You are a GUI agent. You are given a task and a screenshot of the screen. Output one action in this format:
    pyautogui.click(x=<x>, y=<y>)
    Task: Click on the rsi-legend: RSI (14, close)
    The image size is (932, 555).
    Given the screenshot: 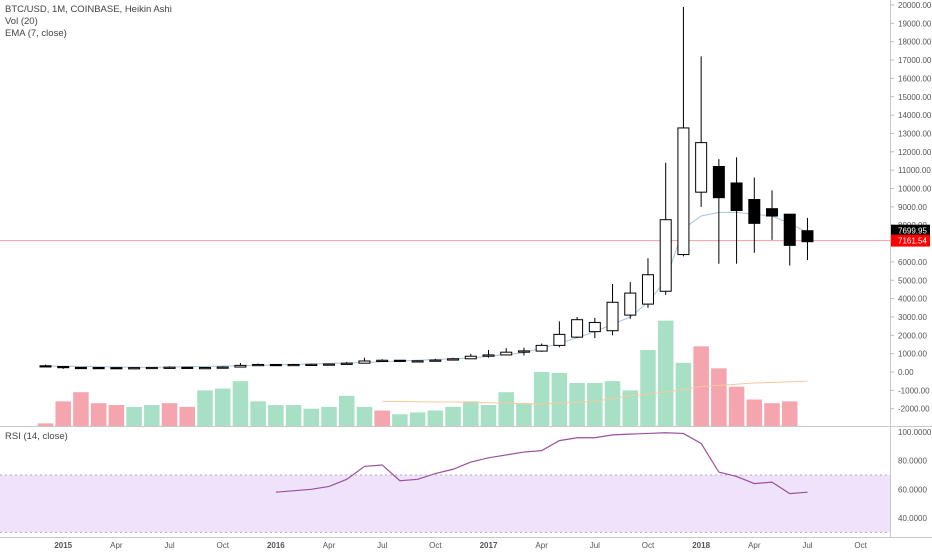 What is the action you would take?
    pyautogui.click(x=36, y=436)
    